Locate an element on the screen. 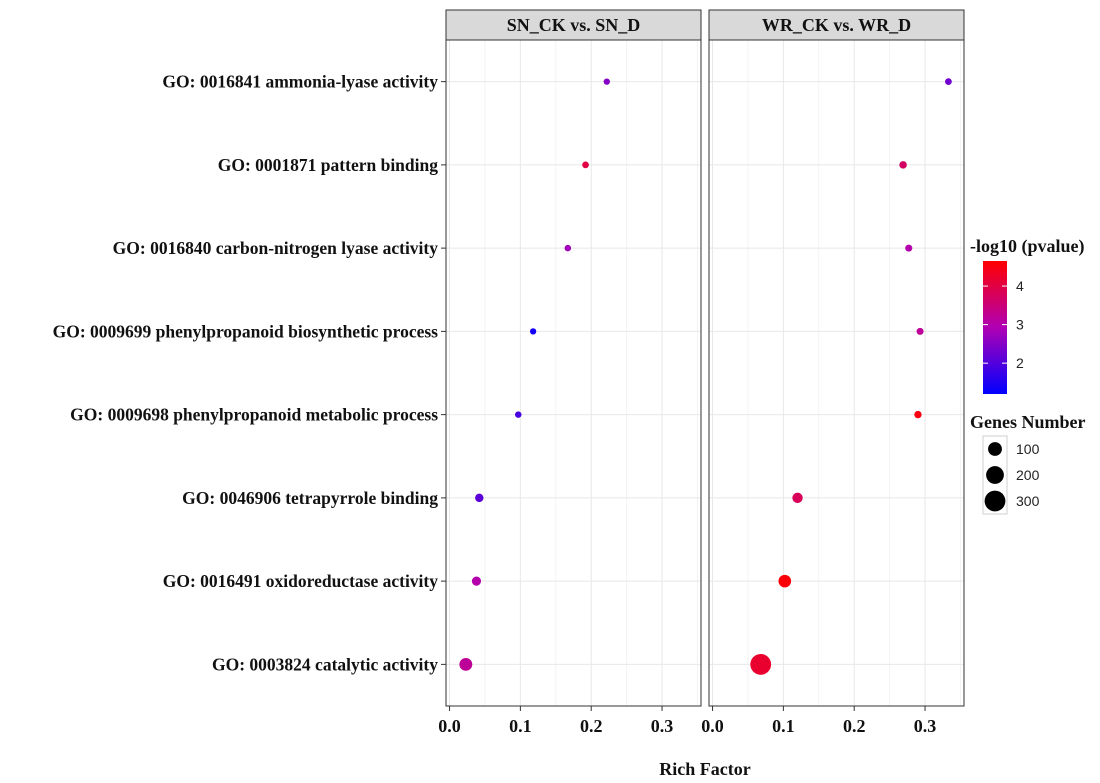  panel-title: SN_CK vs. SN_D is located at coordinates (574, 25).